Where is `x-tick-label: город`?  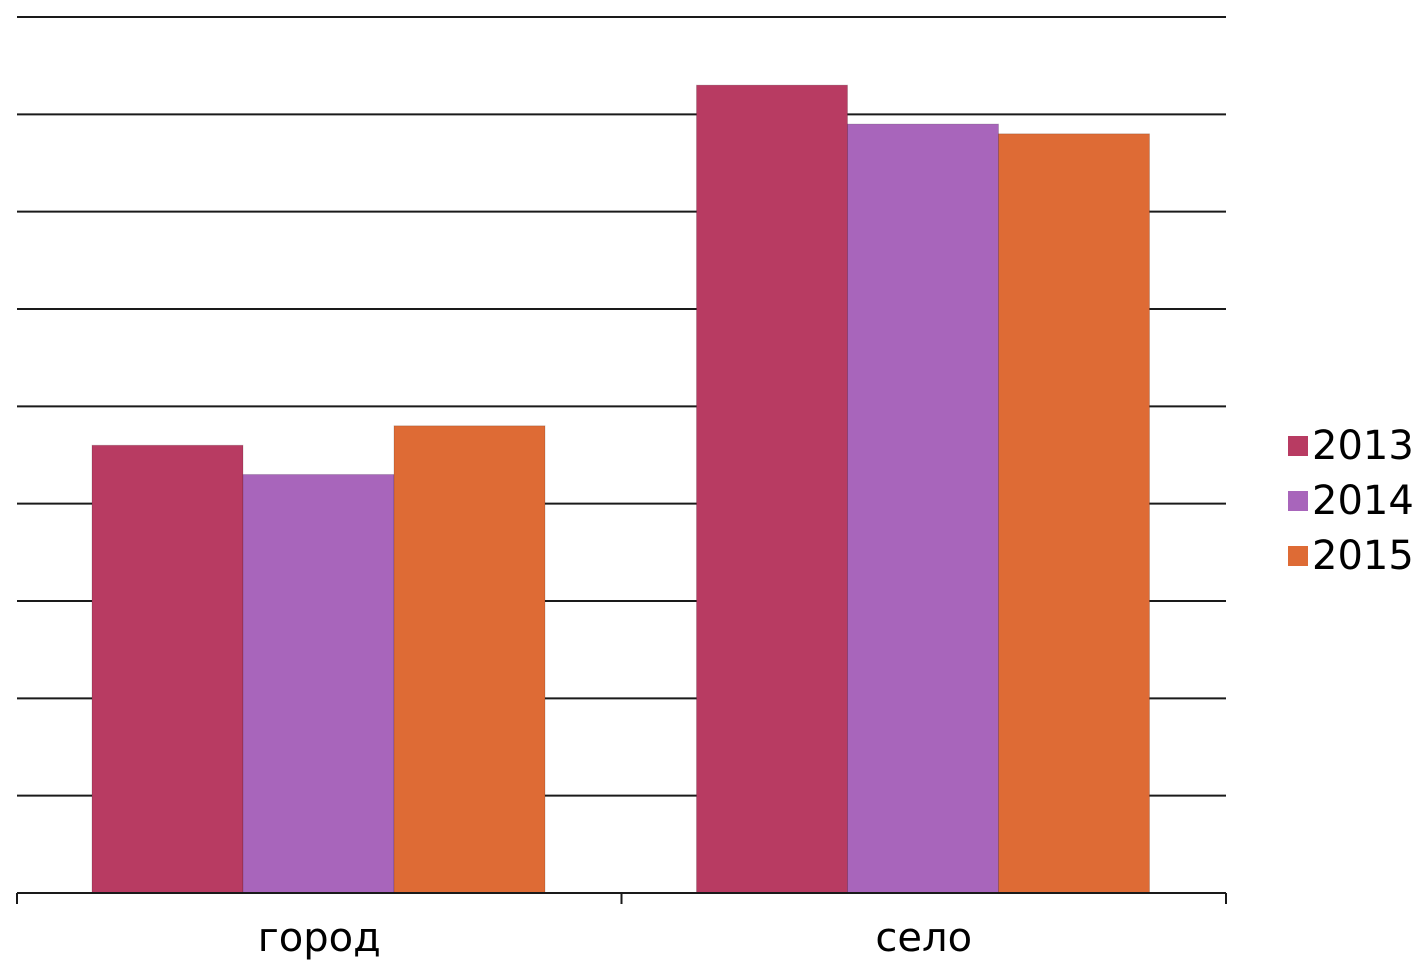 x-tick-label: город is located at coordinates (319, 938).